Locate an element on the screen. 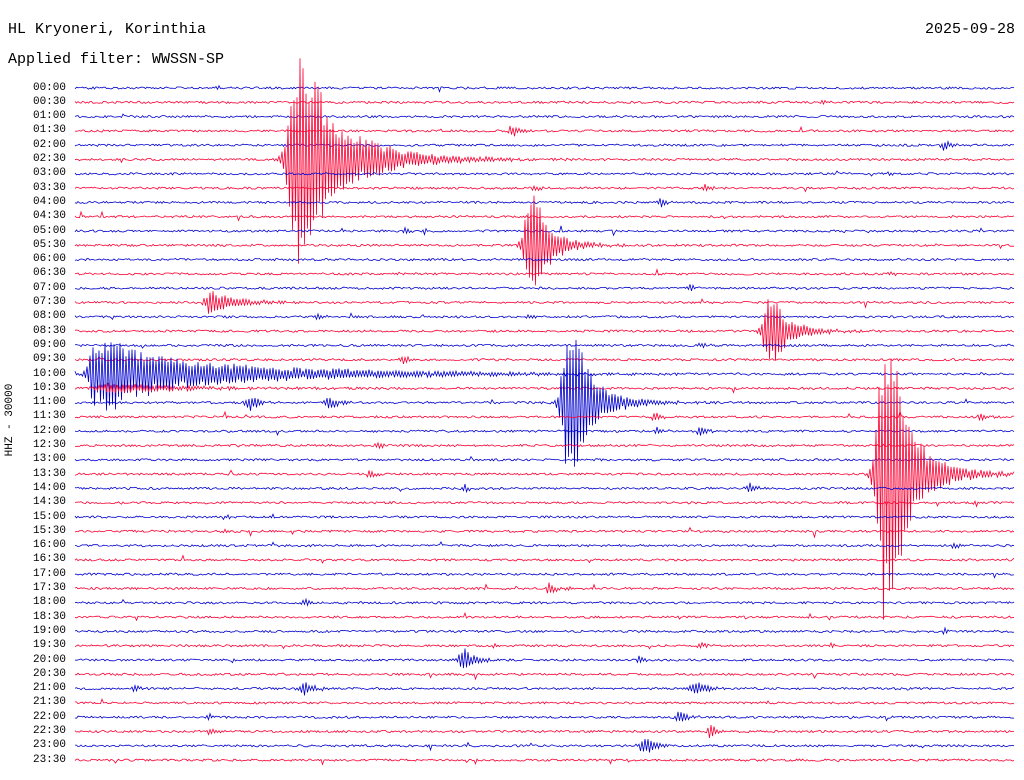  trace-row-22:00 is located at coordinates (544, 716).